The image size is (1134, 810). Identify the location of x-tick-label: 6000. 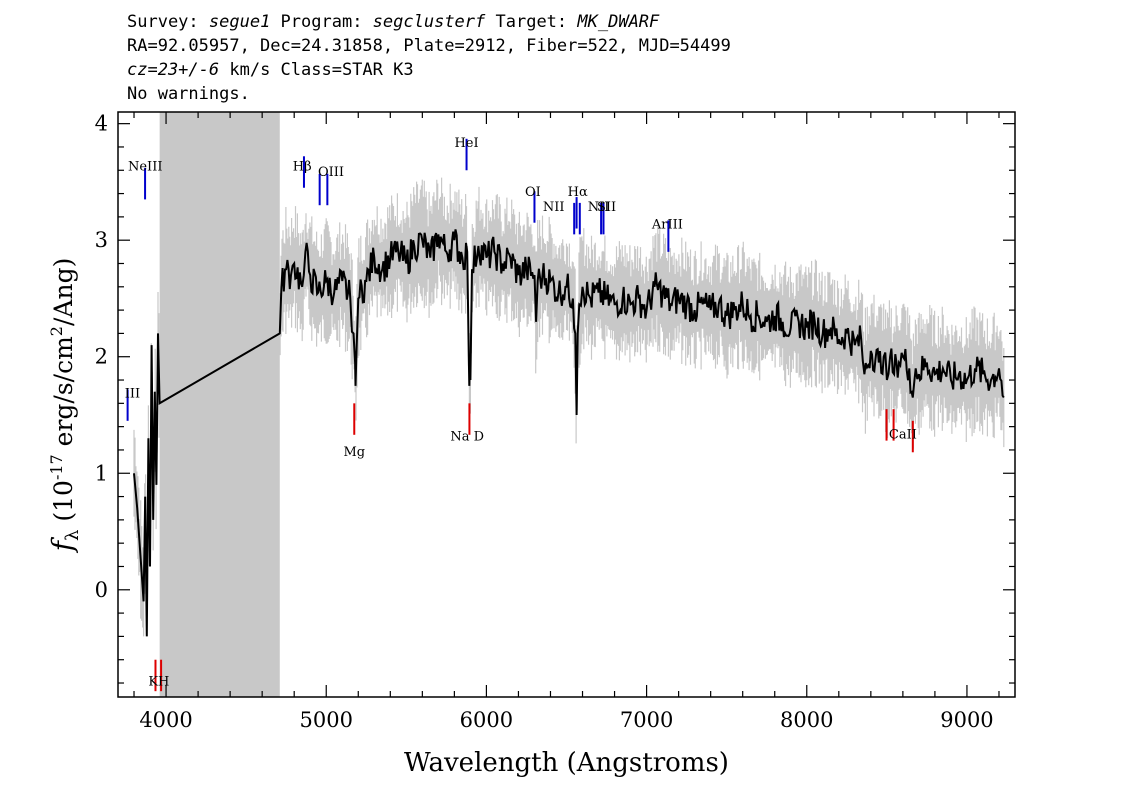
(486, 720).